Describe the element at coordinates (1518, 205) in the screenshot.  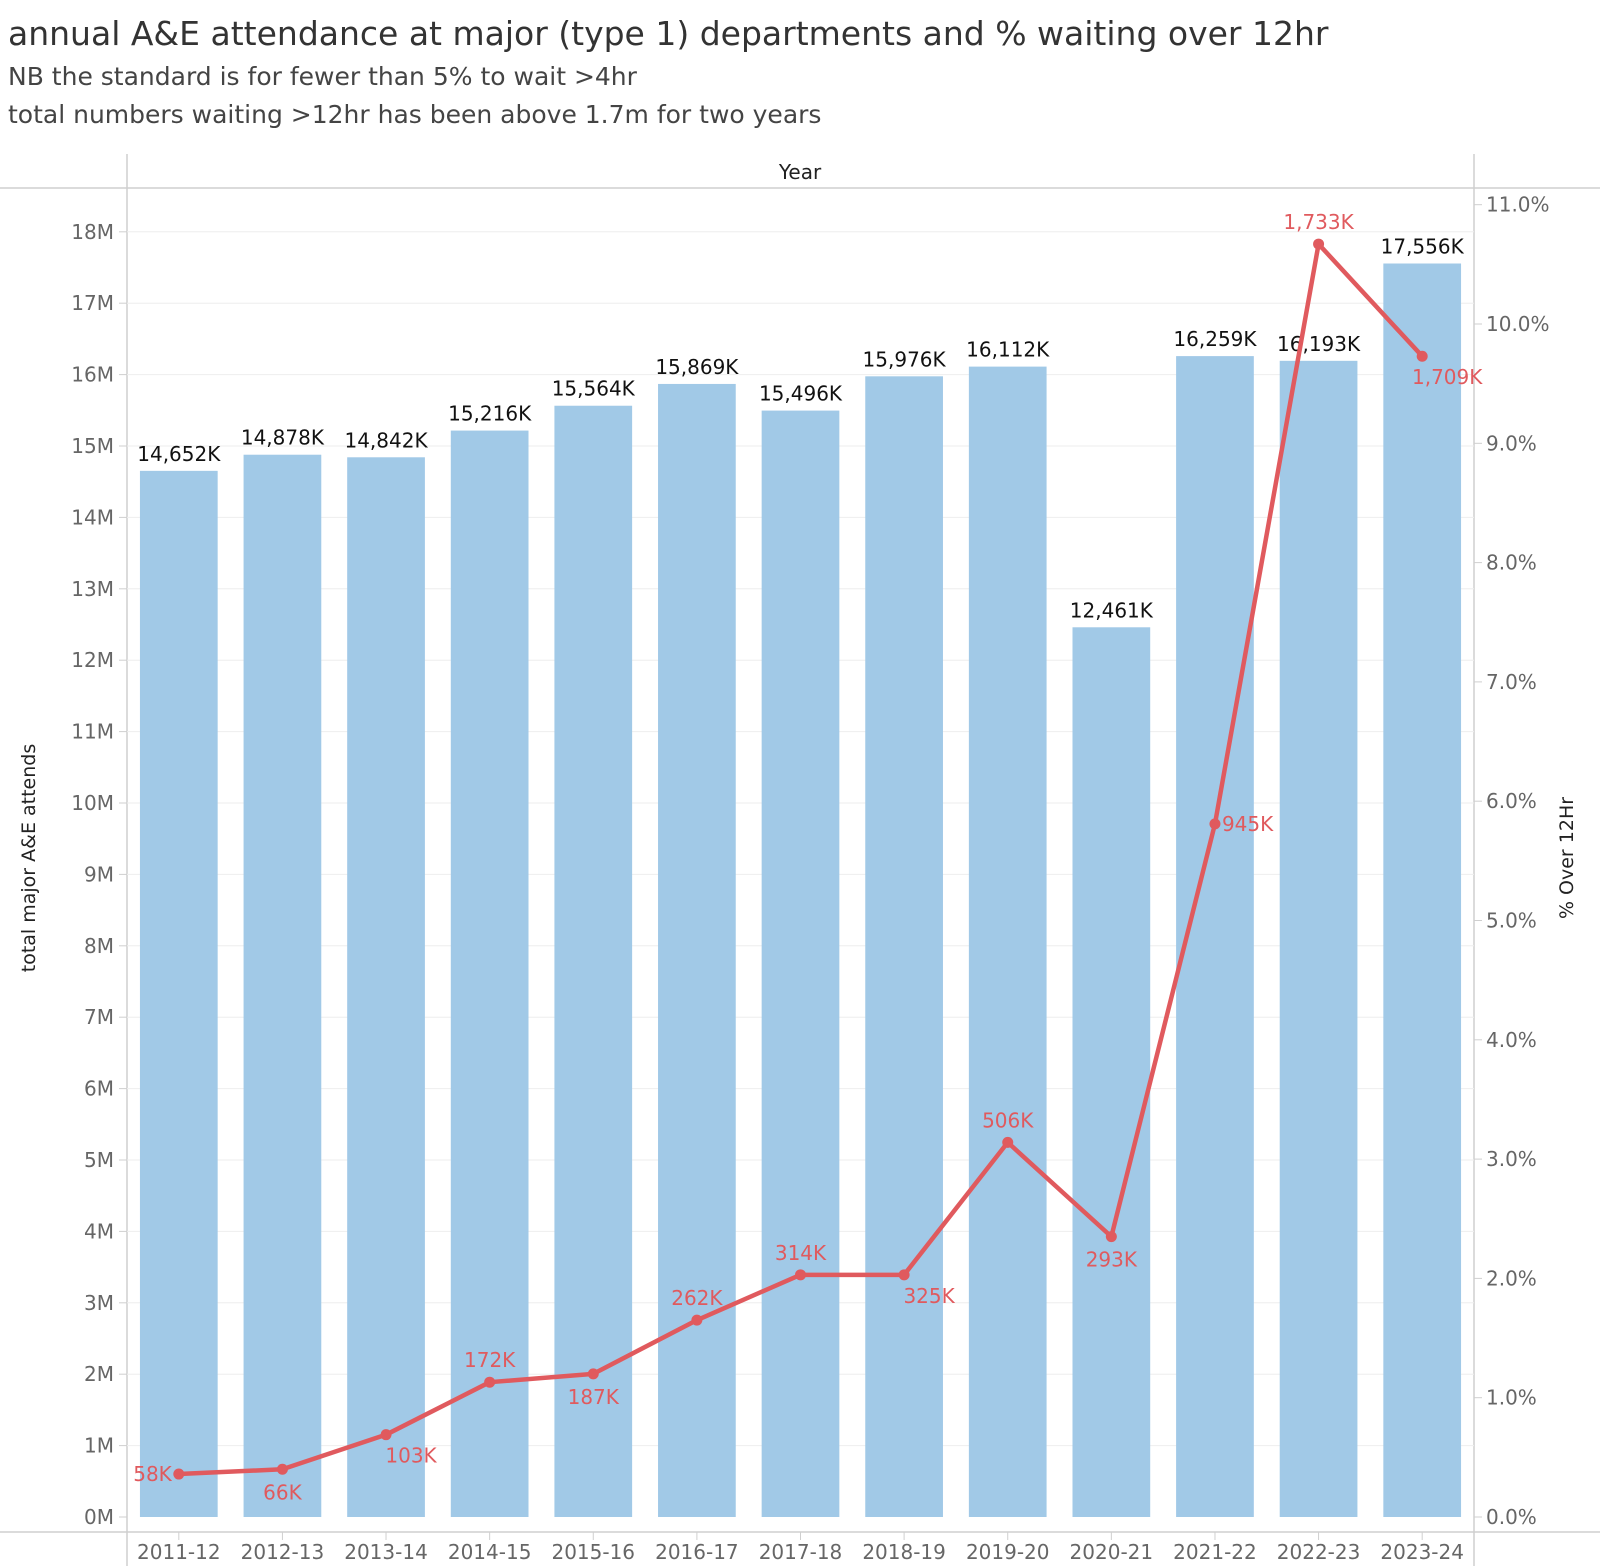
I see `y2-tick-label: 11.0%` at that location.